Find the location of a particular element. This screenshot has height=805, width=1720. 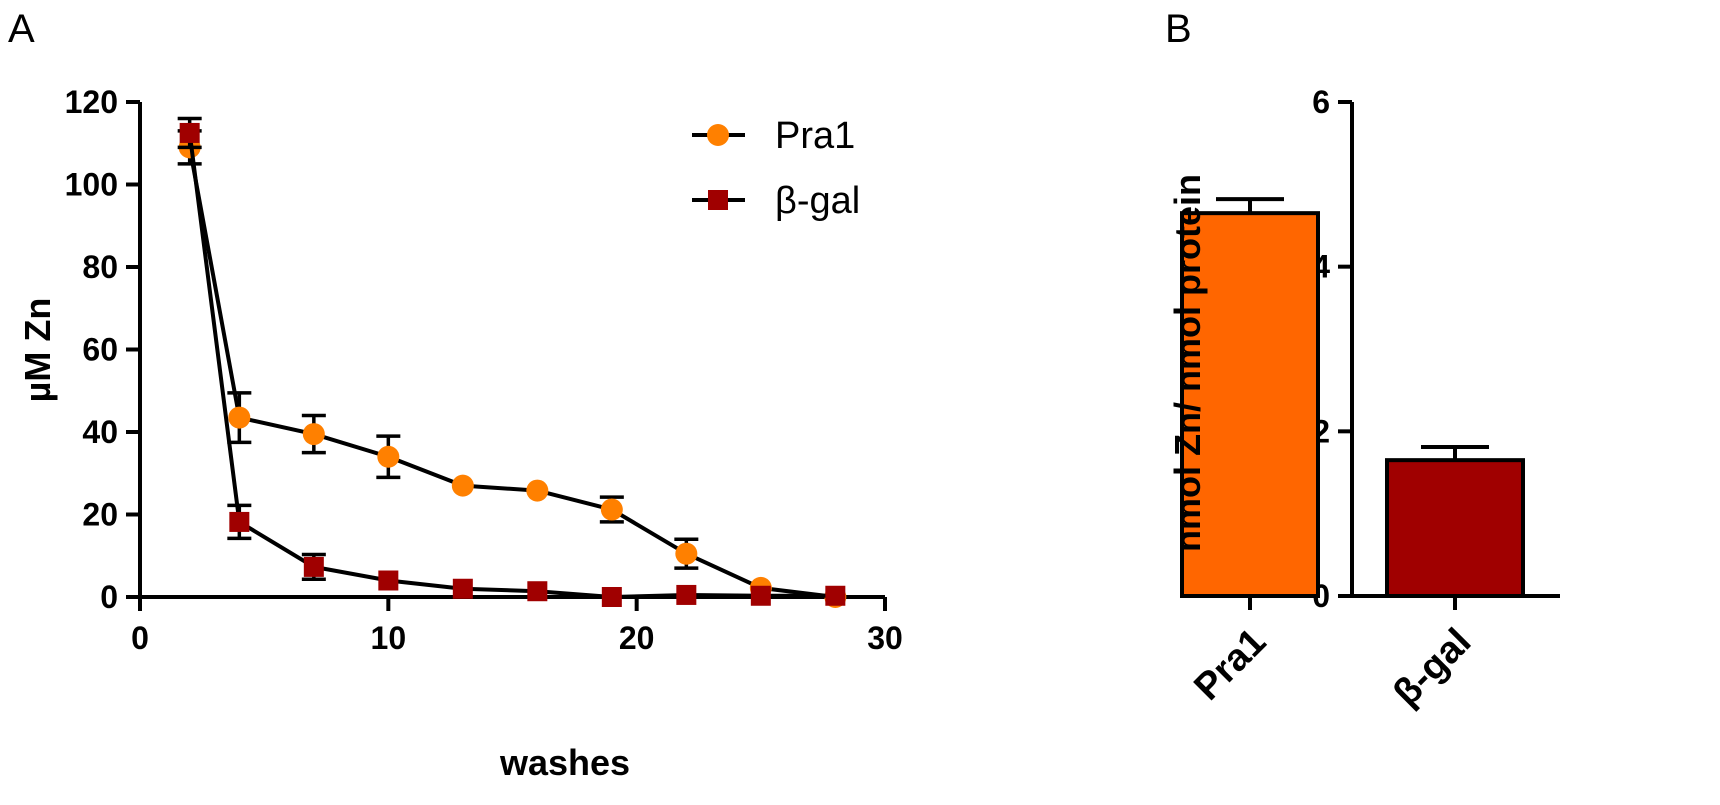

bar-category-label: β-gal is located at coordinates (1432, 668).